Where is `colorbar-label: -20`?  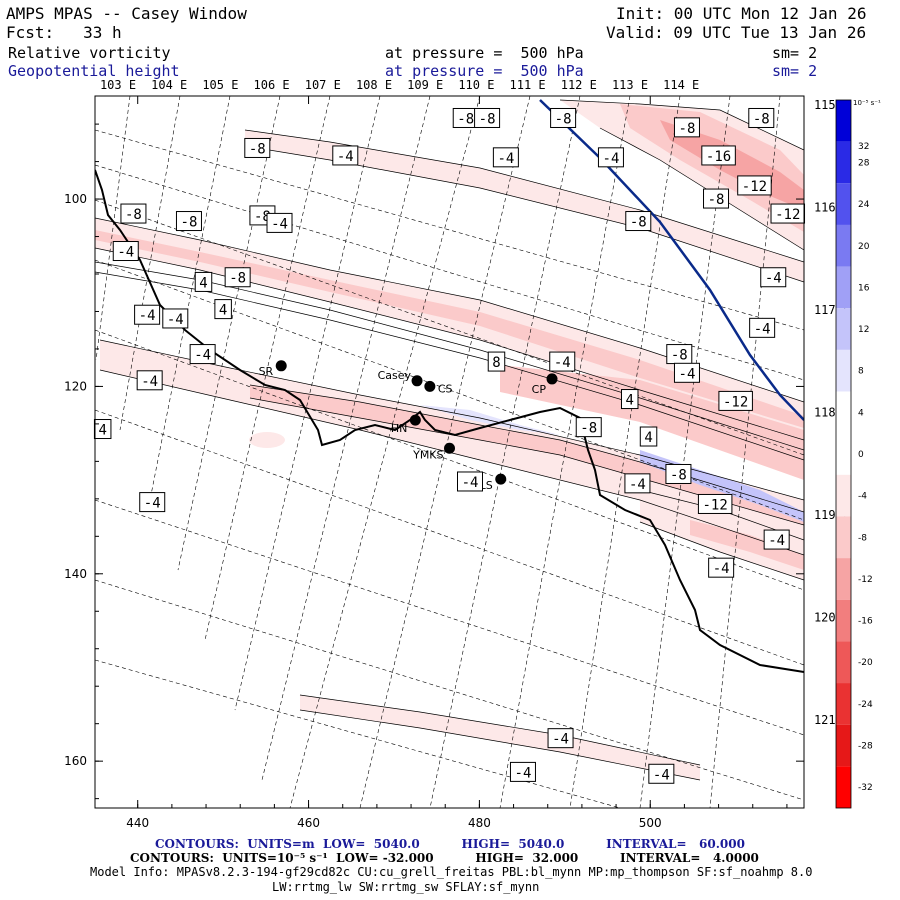 colorbar-label: -20 is located at coordinates (865, 663).